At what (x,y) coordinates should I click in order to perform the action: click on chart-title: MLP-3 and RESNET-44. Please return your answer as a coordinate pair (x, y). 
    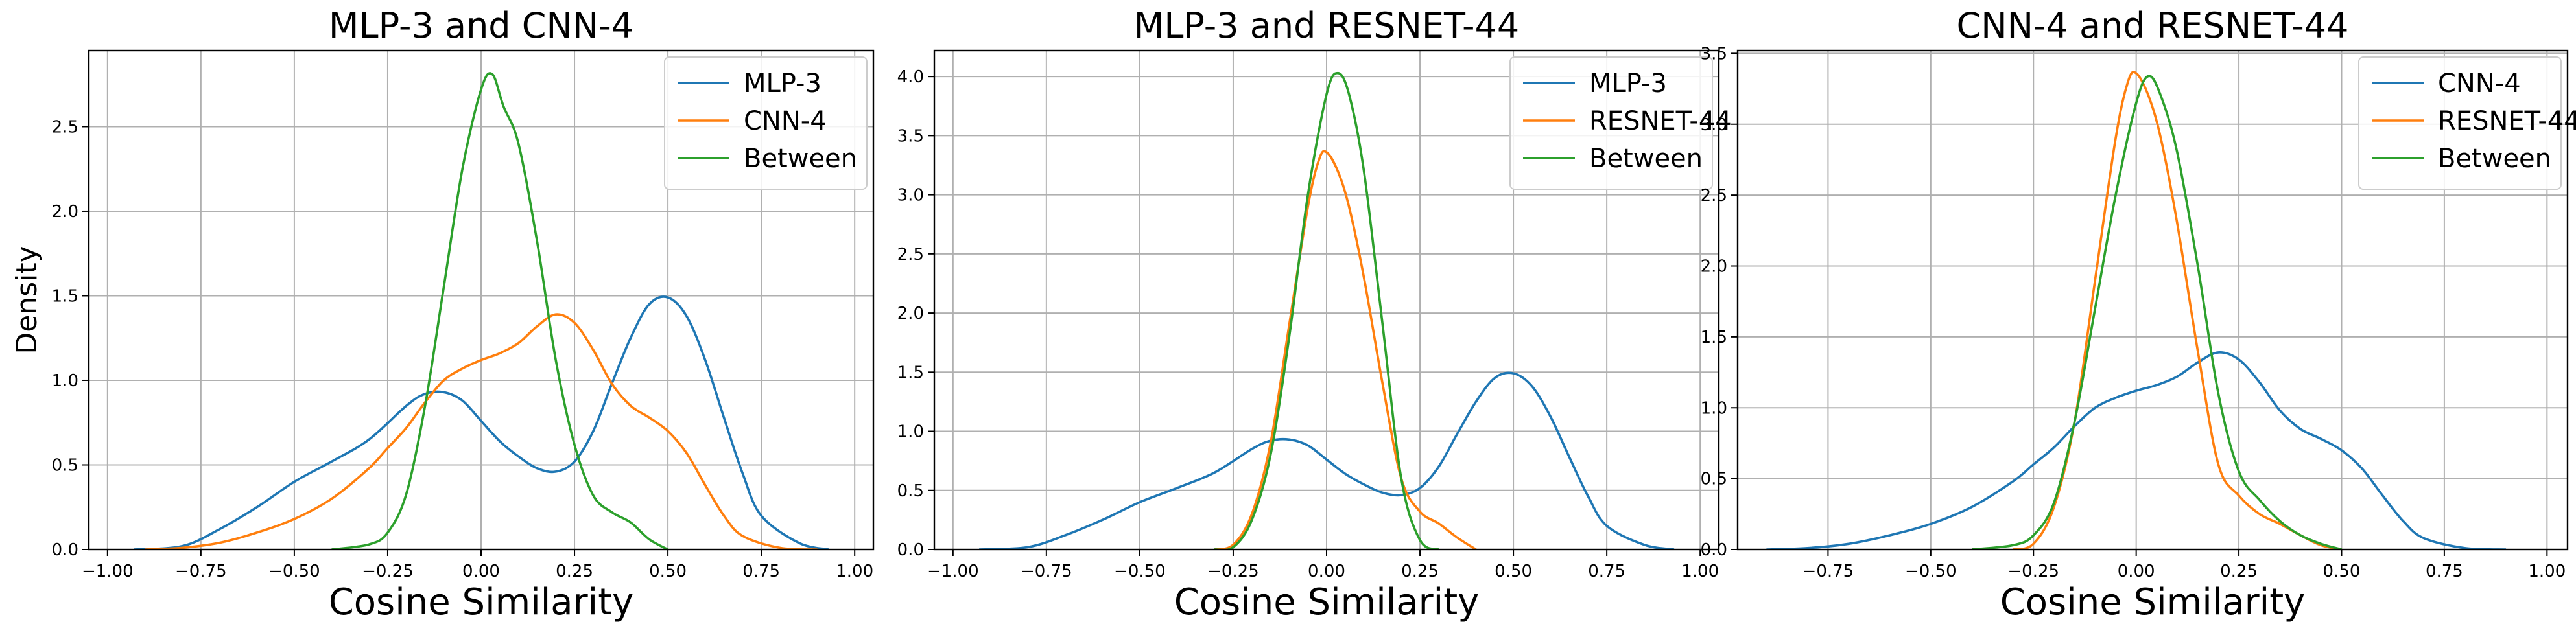
    Looking at the image, I should click on (1326, 25).